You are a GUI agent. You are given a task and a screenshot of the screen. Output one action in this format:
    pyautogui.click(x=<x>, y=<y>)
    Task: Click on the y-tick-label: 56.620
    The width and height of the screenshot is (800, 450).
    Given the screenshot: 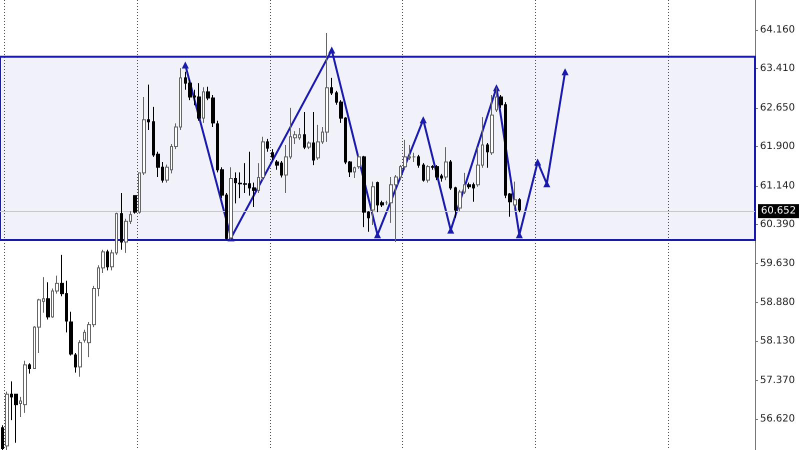 What is the action you would take?
    pyautogui.click(x=777, y=419)
    